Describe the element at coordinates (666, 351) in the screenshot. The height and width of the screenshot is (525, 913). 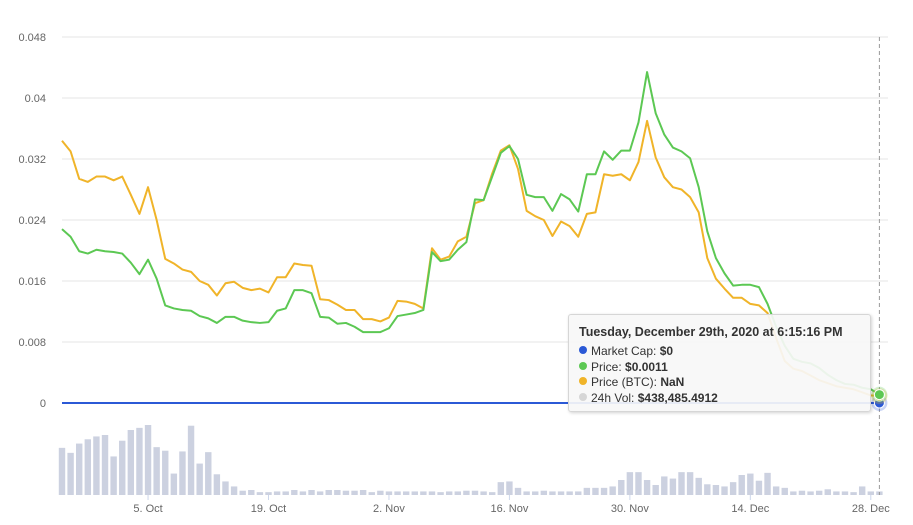
I see `tooltip-value: $0` at that location.